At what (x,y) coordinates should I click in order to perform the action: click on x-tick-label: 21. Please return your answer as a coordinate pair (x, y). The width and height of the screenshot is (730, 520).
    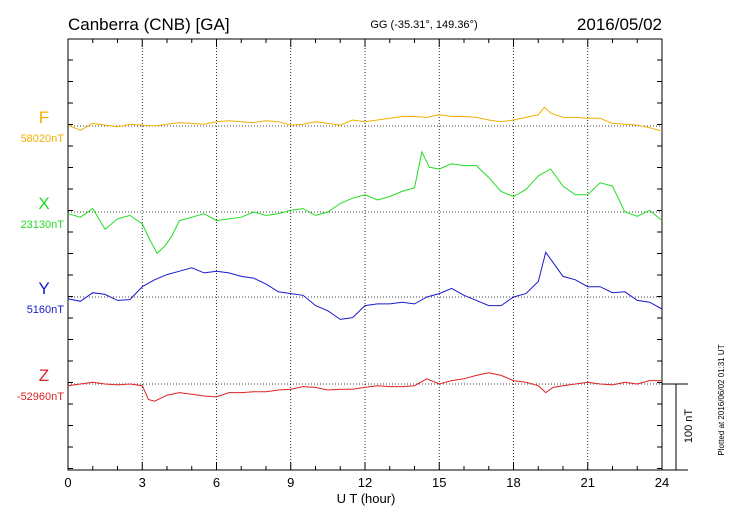
    Looking at the image, I should click on (588, 482).